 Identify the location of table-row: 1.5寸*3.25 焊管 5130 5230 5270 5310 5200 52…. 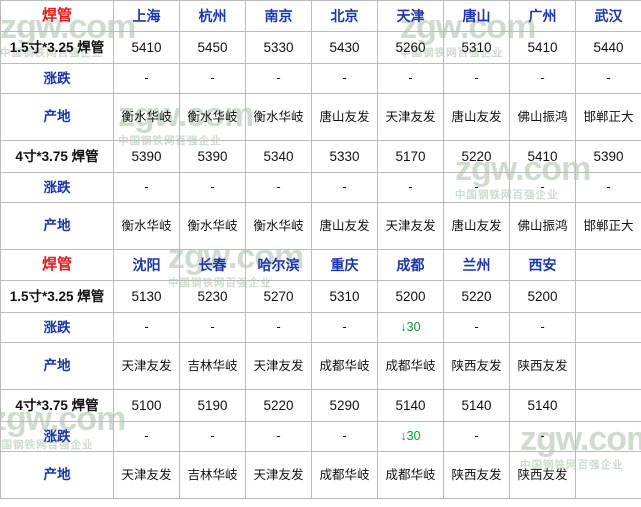
(320, 296).